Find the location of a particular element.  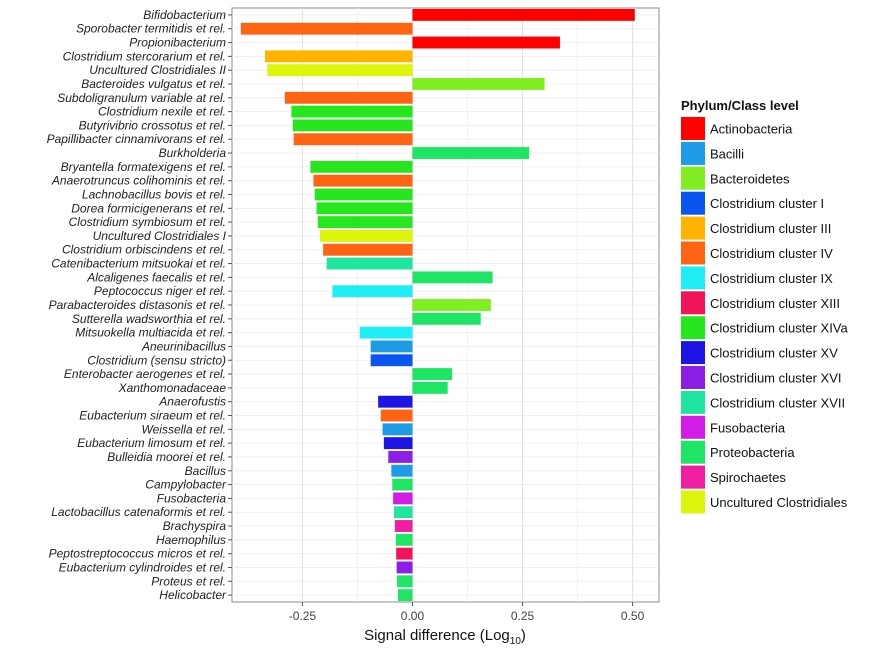

y-tick-label: Lactobacillus catenaformis et rel. is located at coordinates (138, 512).